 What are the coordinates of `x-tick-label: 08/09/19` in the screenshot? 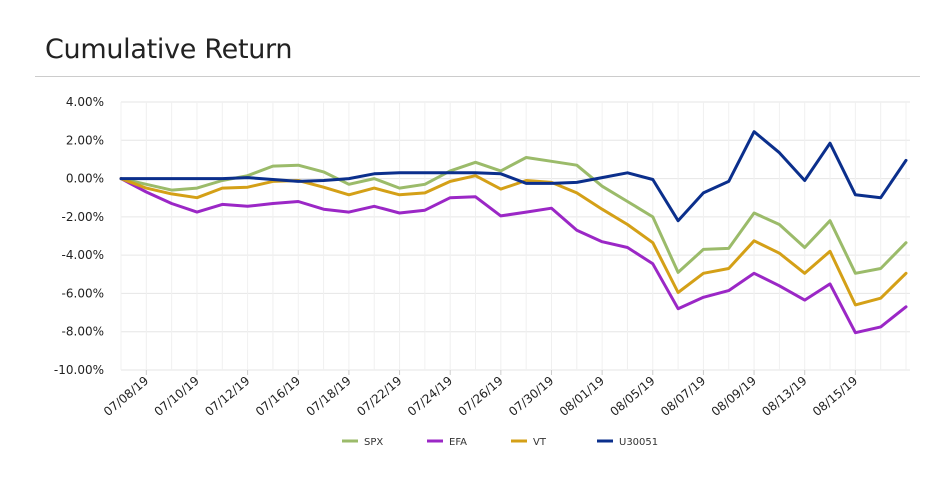 It's located at (734, 396).